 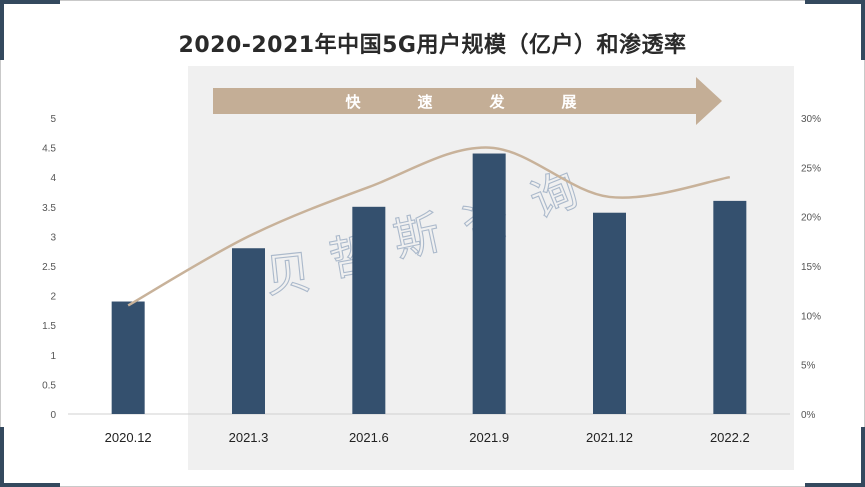 I want to click on bar-2021.3, so click(x=248, y=331).